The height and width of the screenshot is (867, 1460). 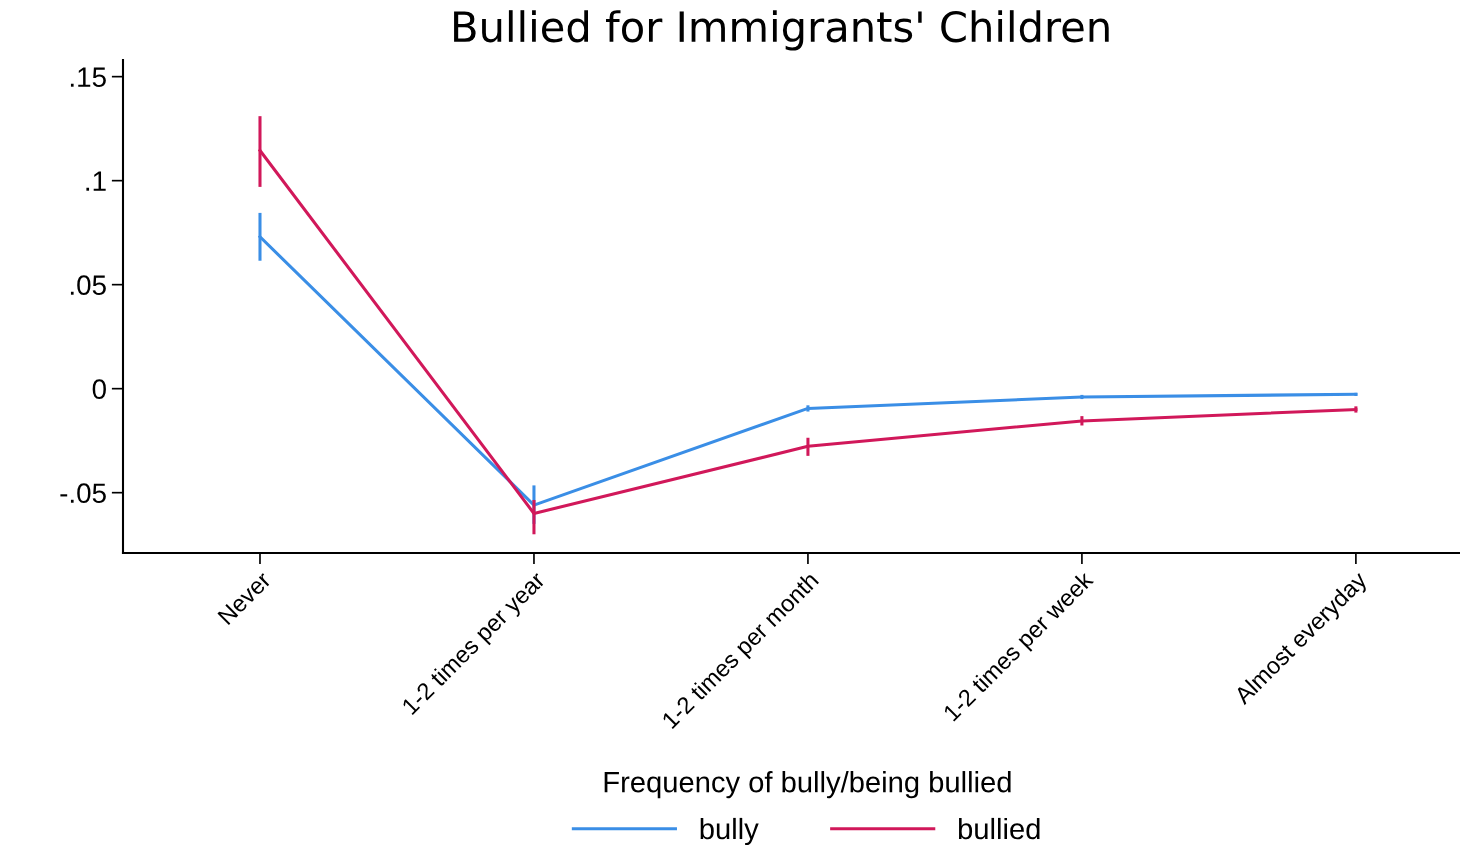 I want to click on x-axis-title: Frequency of bully/being bullied, so click(x=807, y=785).